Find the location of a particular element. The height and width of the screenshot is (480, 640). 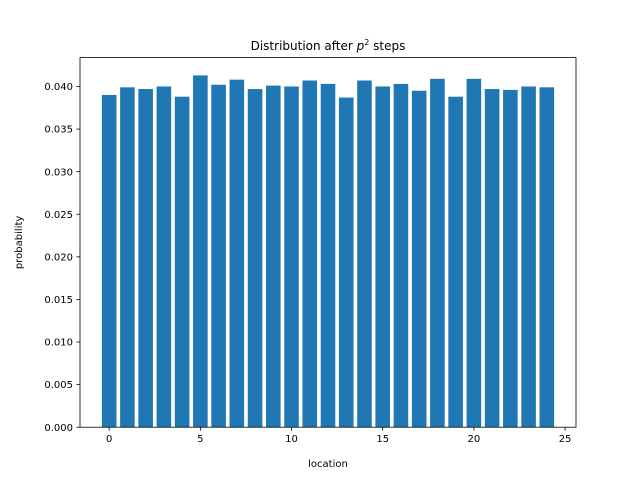

x-tick-label: 5 is located at coordinates (200, 439).